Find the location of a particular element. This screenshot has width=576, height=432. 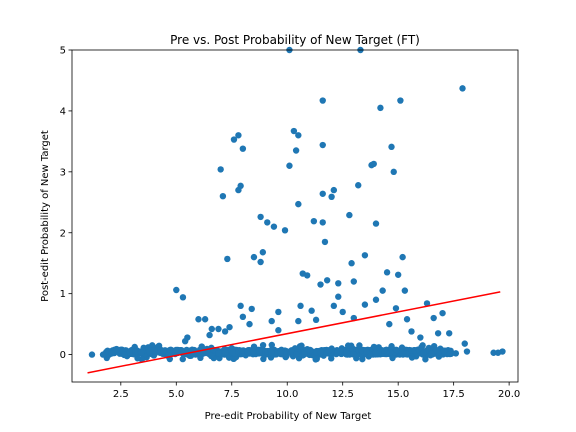

y-tick-label: 0 is located at coordinates (63, 355).